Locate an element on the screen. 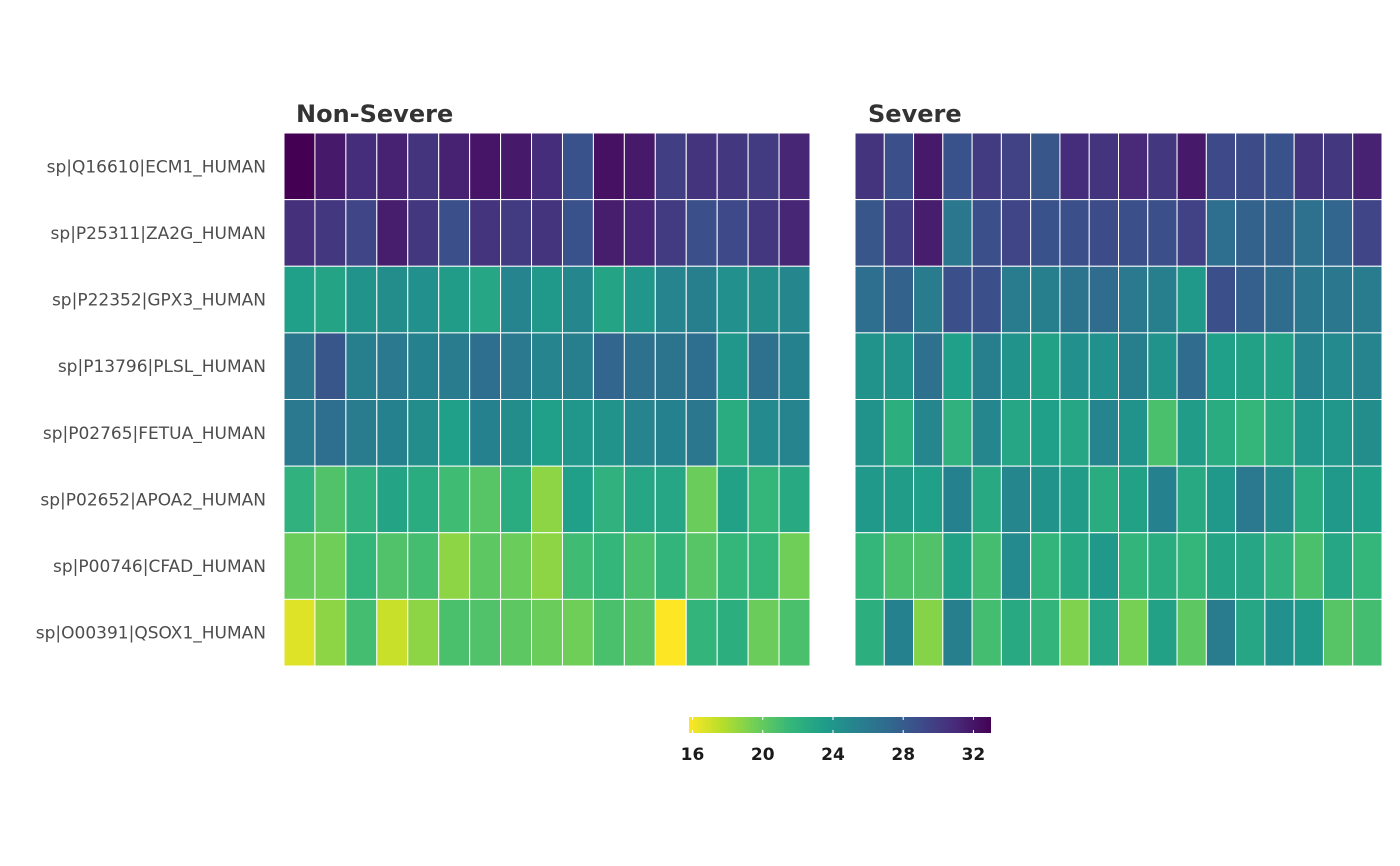  legend-ticks: 16 20 24 28 32 is located at coordinates (833, 741).